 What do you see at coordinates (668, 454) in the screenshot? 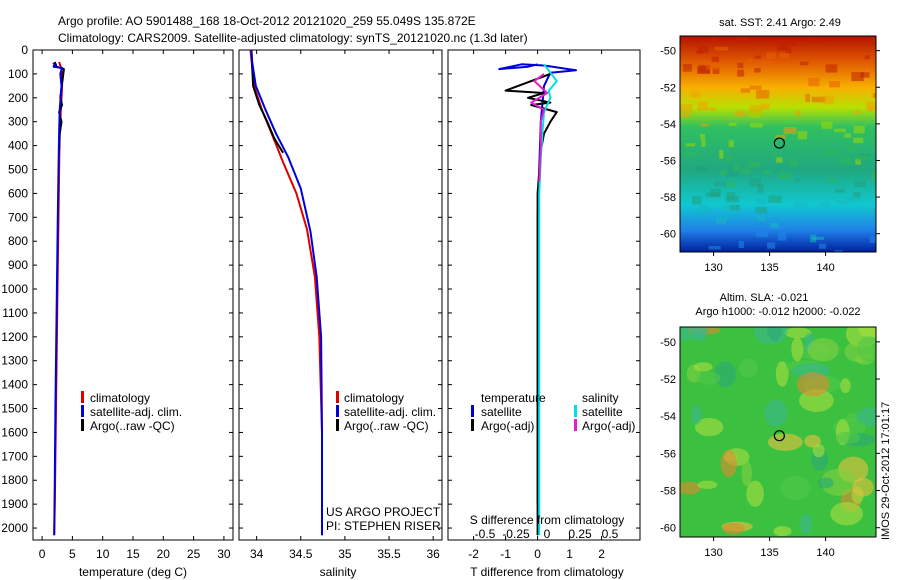
I see `map-y-tick-label: -56` at bounding box center [668, 454].